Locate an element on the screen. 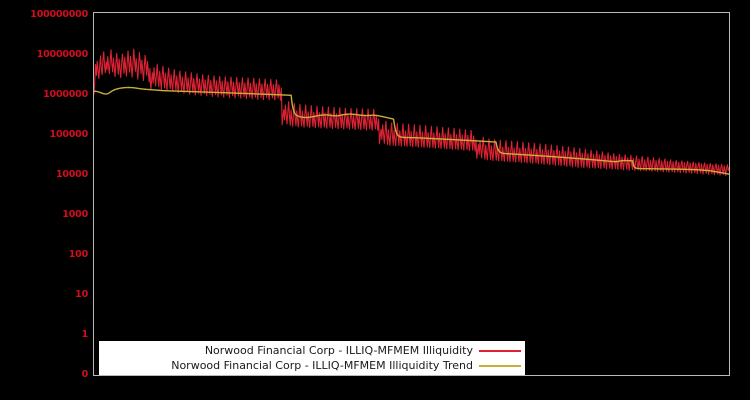 Image resolution: width=750 pixels, height=400 pixels. legend-swatch-illiquidity-trend is located at coordinates (500, 365).